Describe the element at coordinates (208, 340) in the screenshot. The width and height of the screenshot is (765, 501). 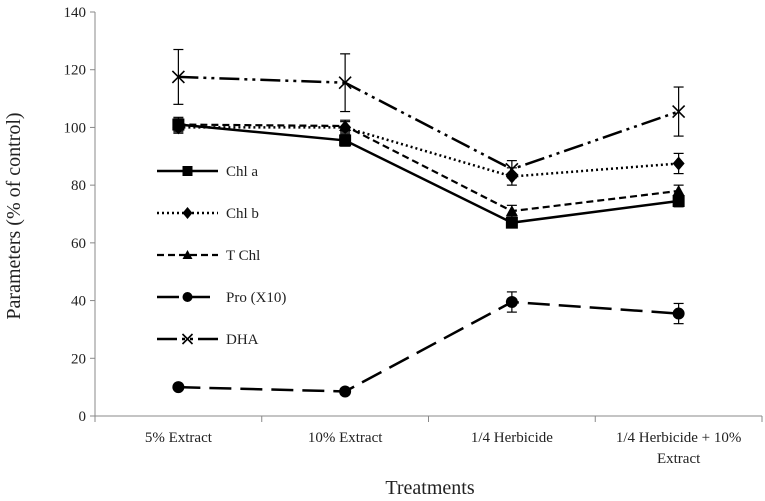
I see `legend-item: DHA` at that location.